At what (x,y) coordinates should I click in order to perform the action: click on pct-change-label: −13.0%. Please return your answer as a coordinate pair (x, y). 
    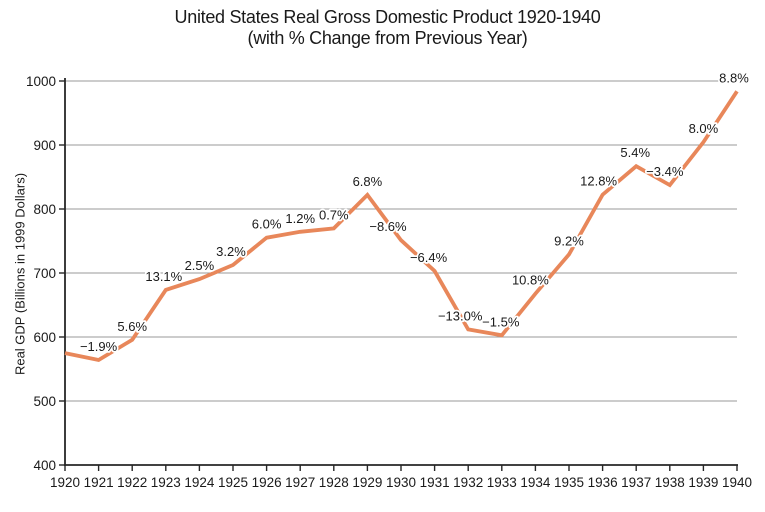
    Looking at the image, I should click on (460, 315).